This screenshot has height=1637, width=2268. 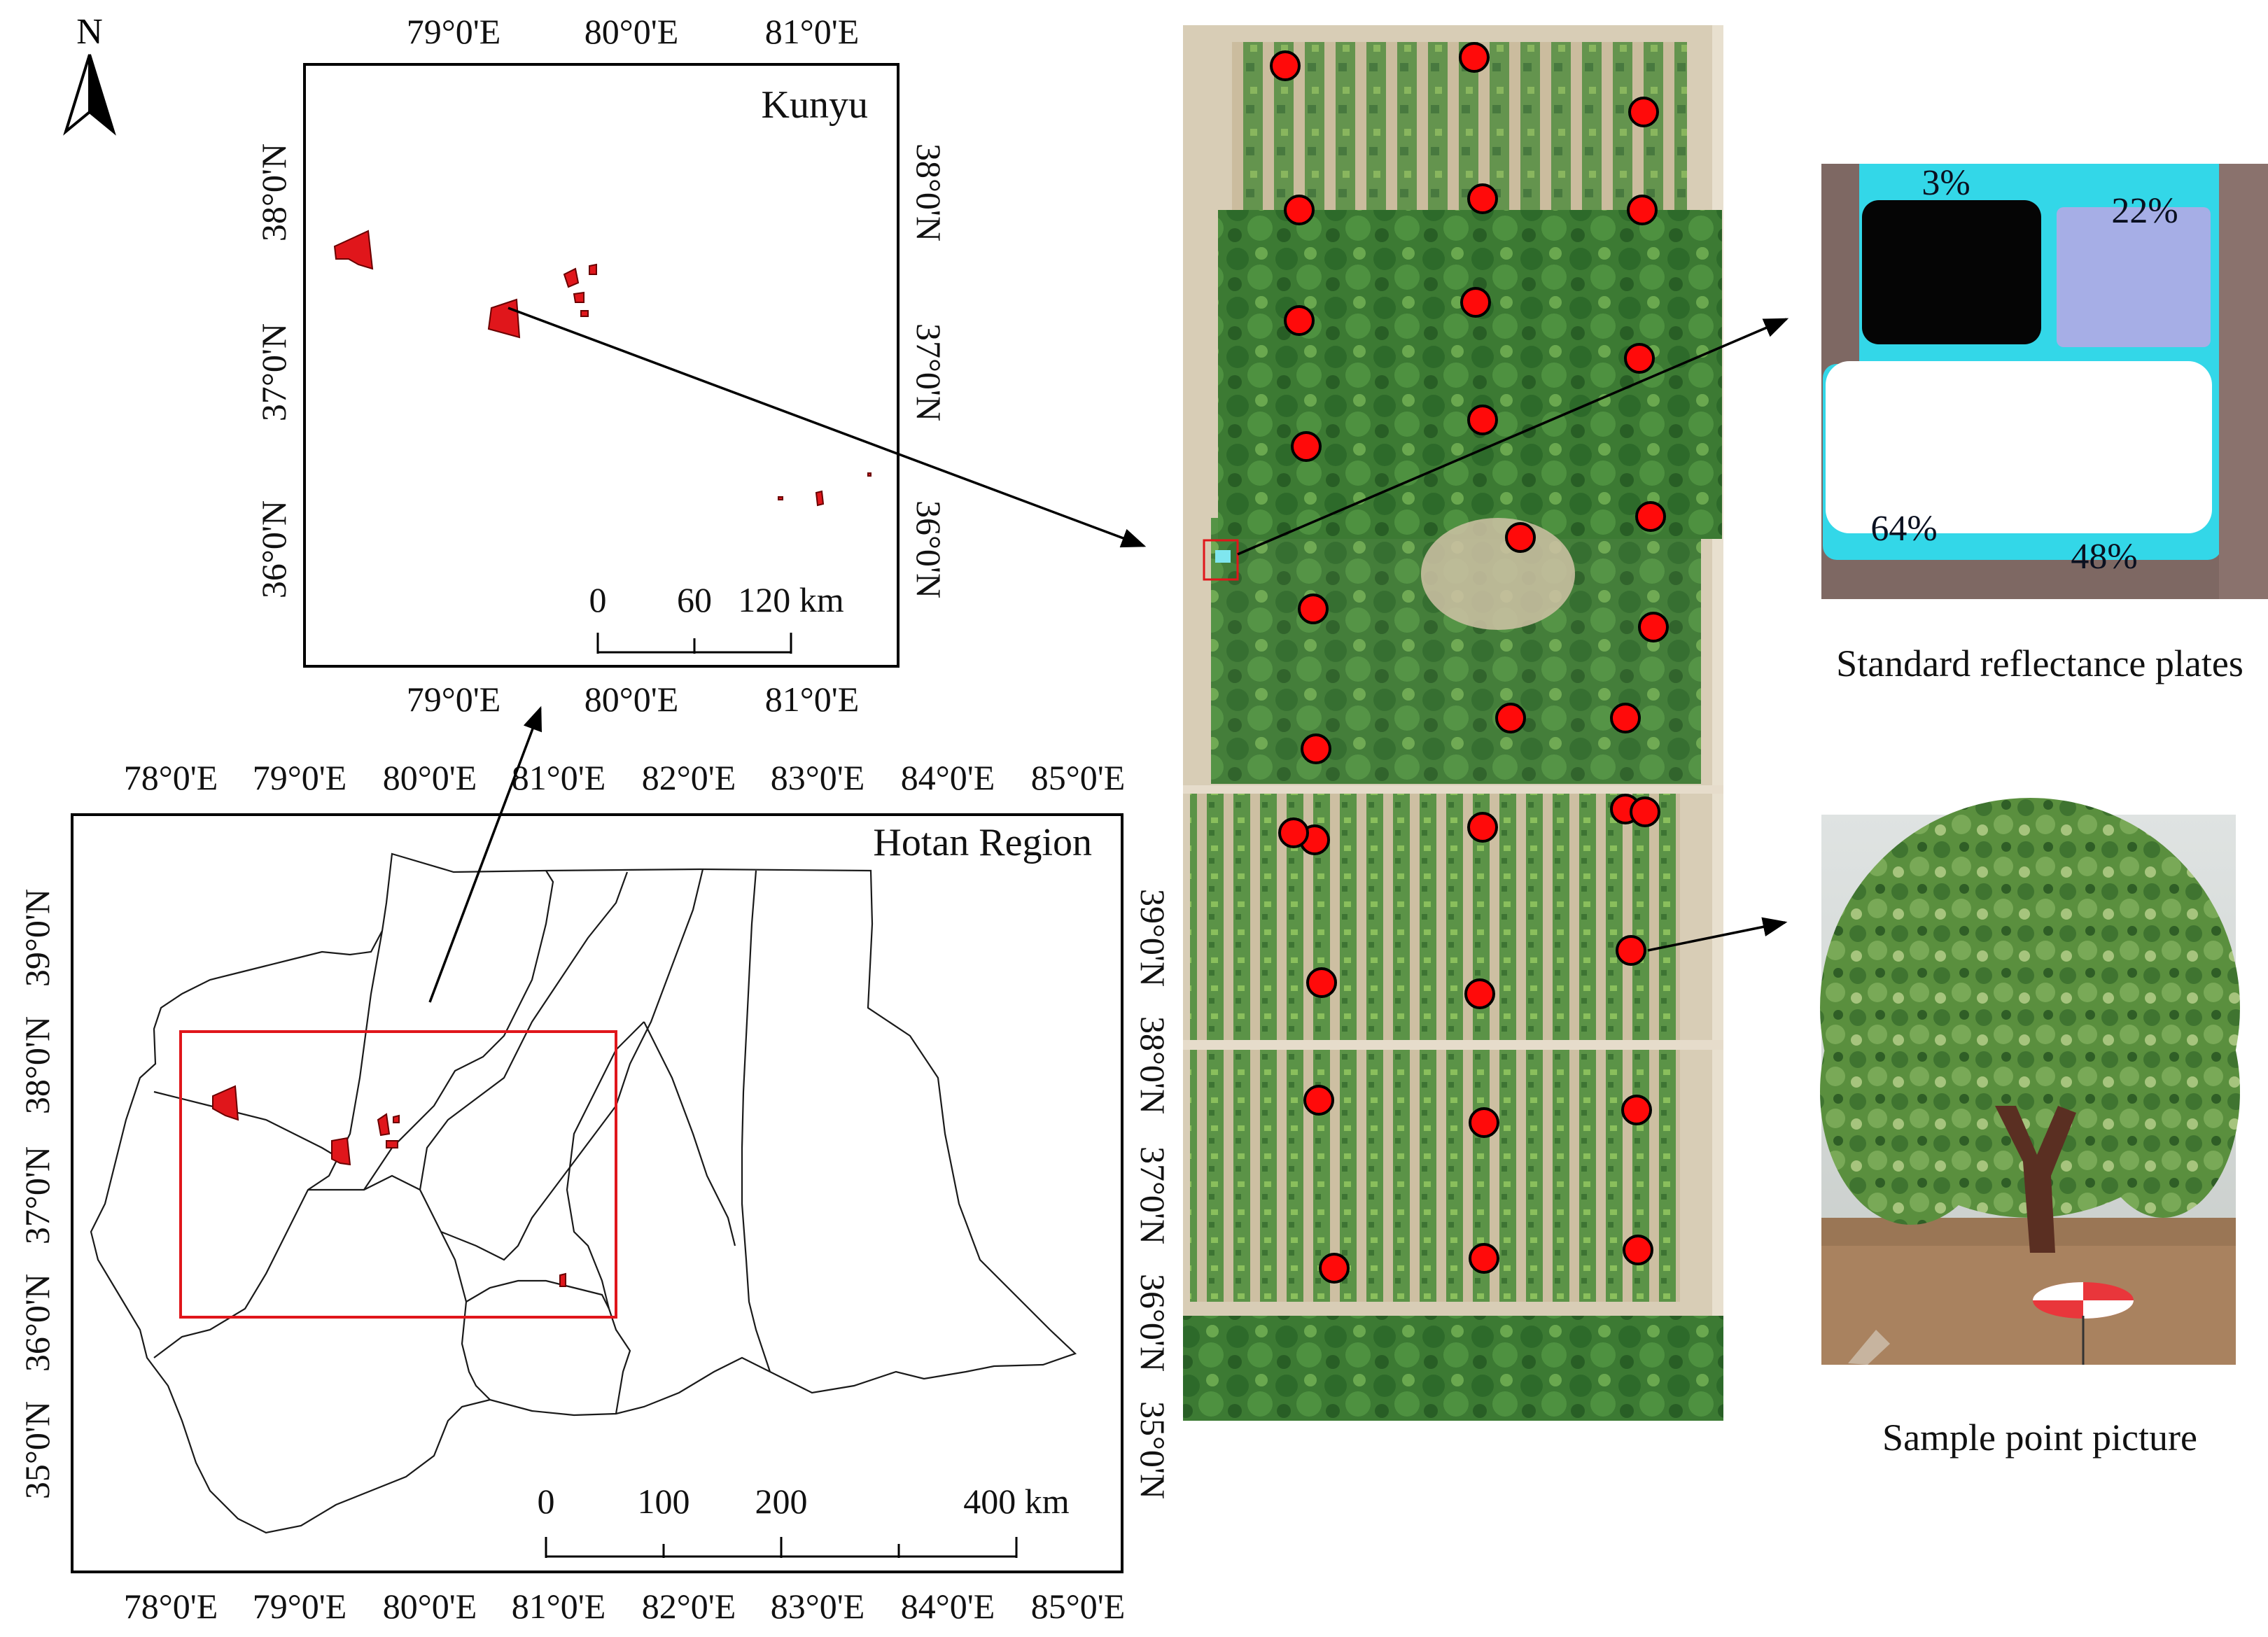 I want to click on kunyu-scalebar-label: 0, so click(x=598, y=599).